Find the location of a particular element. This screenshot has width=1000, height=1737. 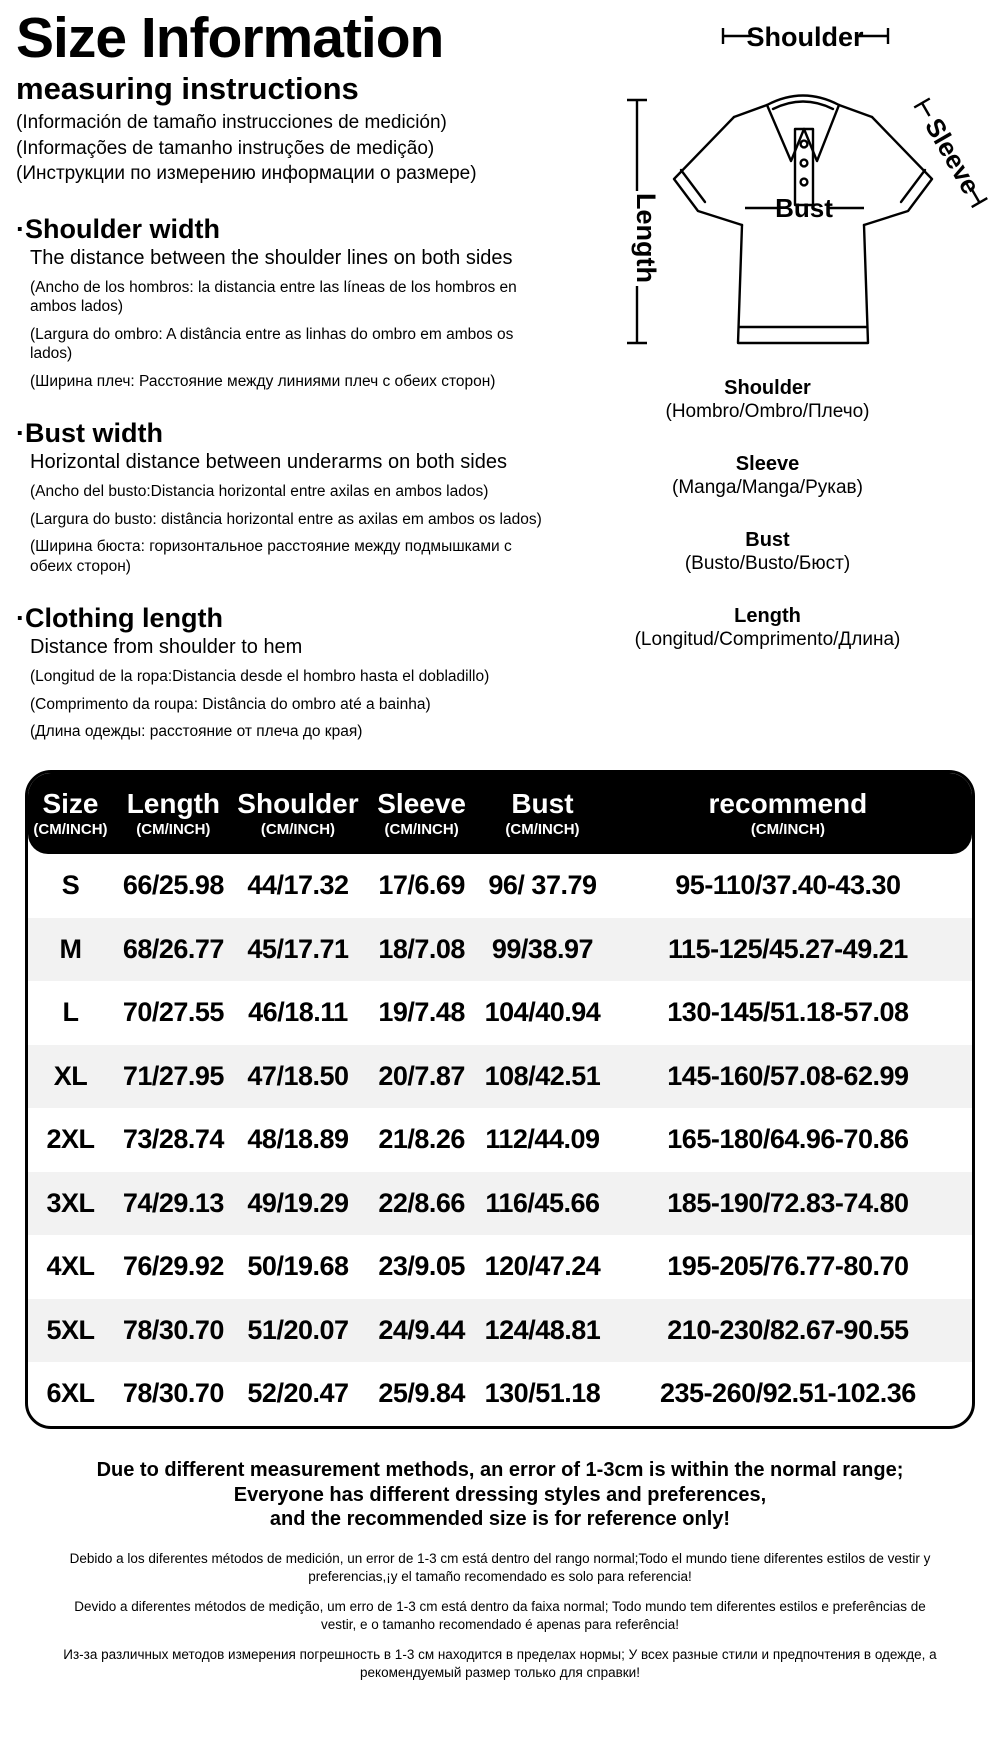

measurement-cell: 17/6.69 is located at coordinates (421, 885).